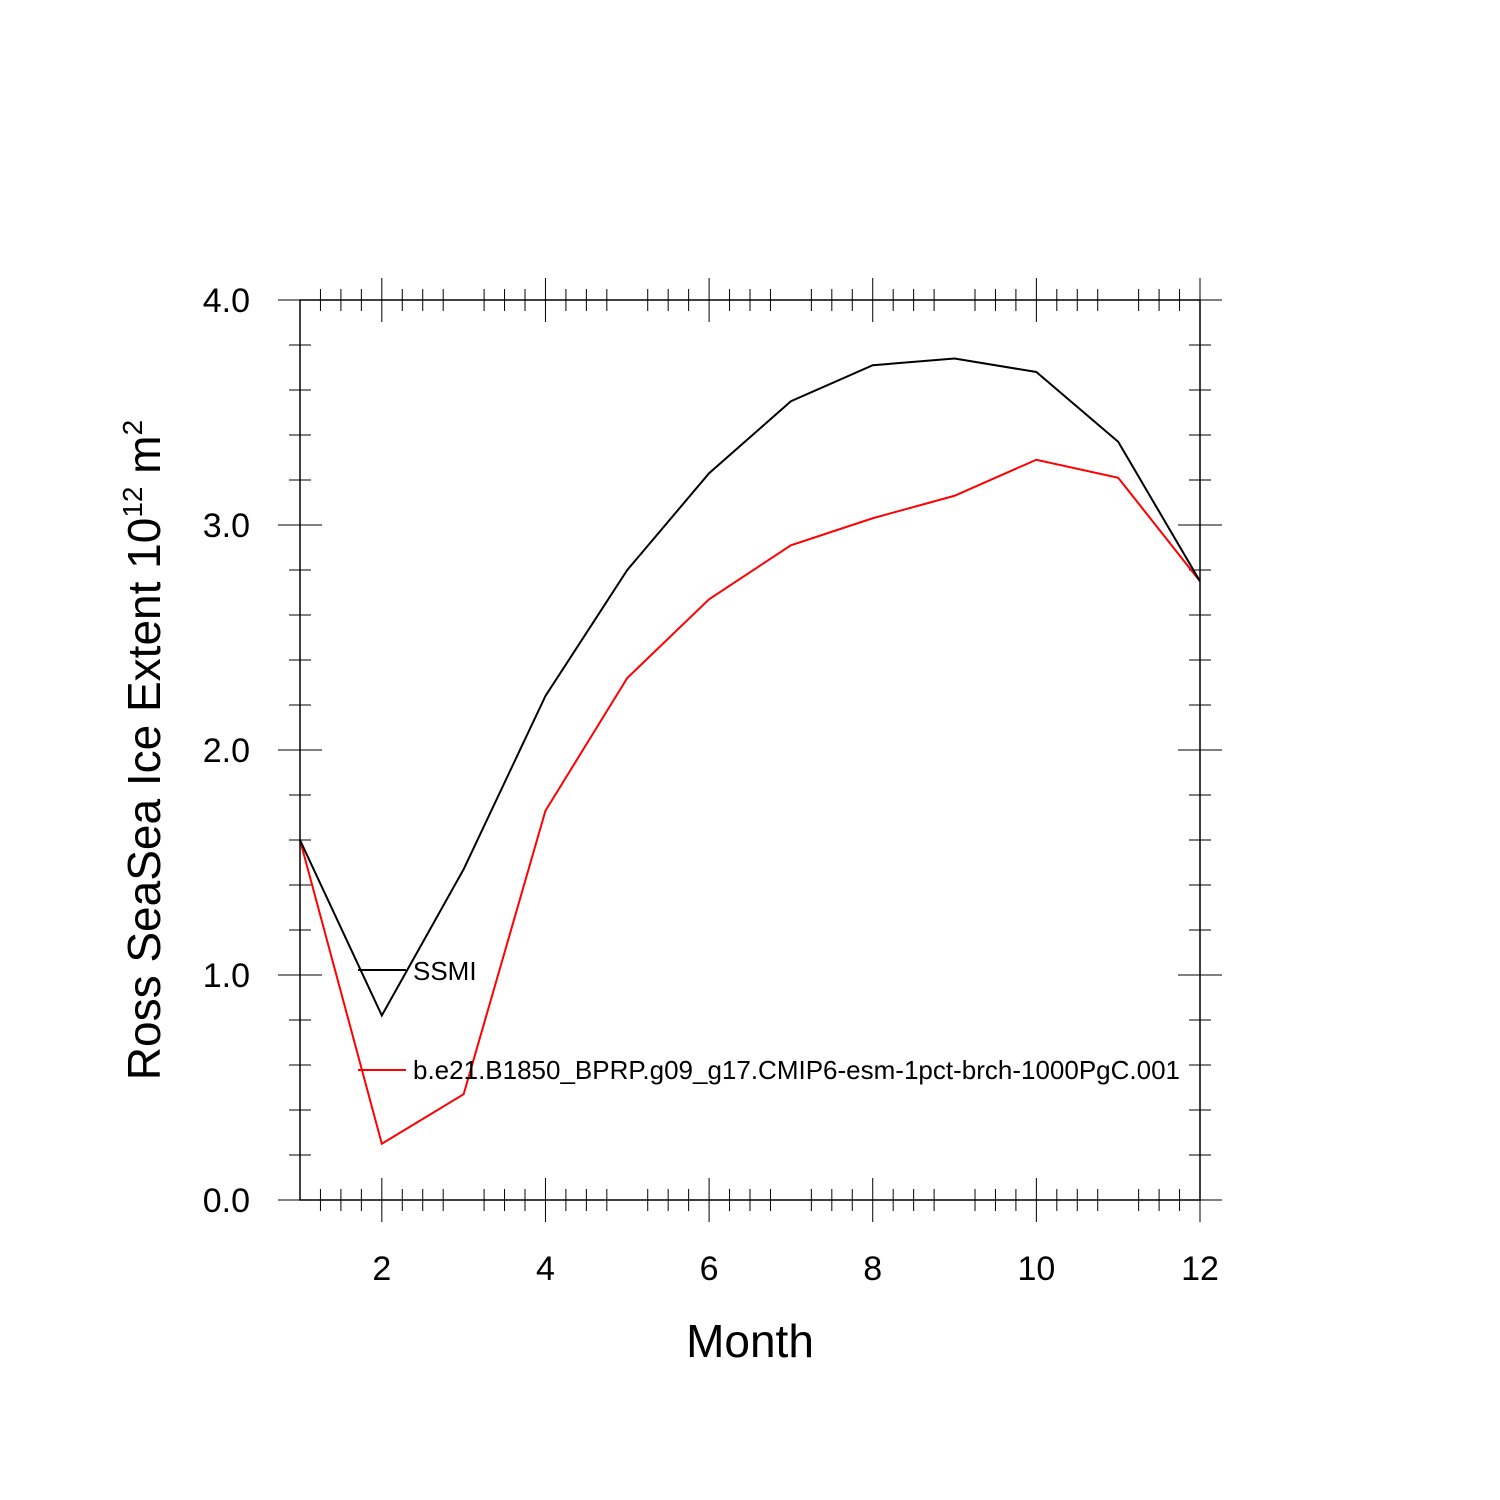 This screenshot has width=1500, height=1500. I want to click on y-tick-label: 3.0, so click(226, 526).